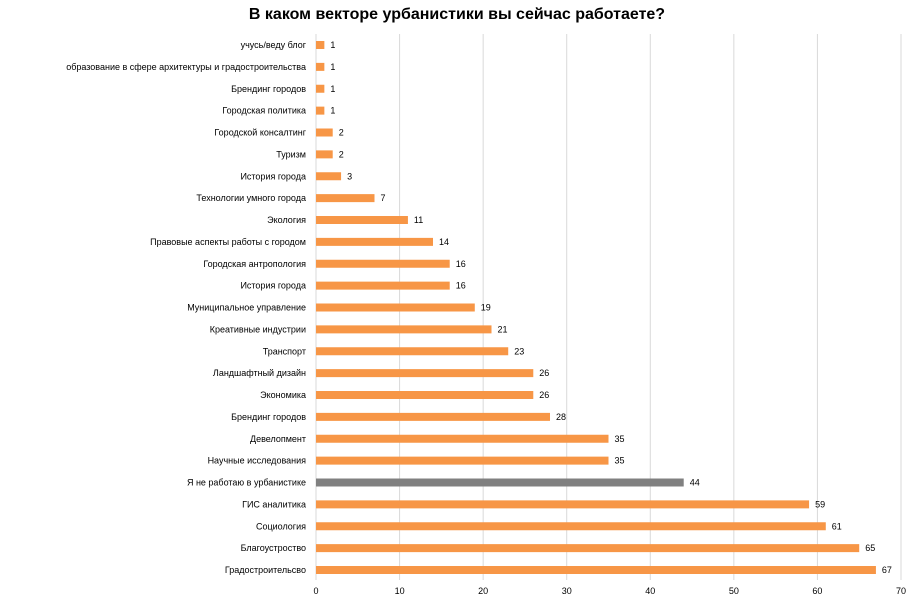 The height and width of the screenshot is (602, 914). Describe the element at coordinates (561, 417) in the screenshot. I see `data-label: 28` at that location.